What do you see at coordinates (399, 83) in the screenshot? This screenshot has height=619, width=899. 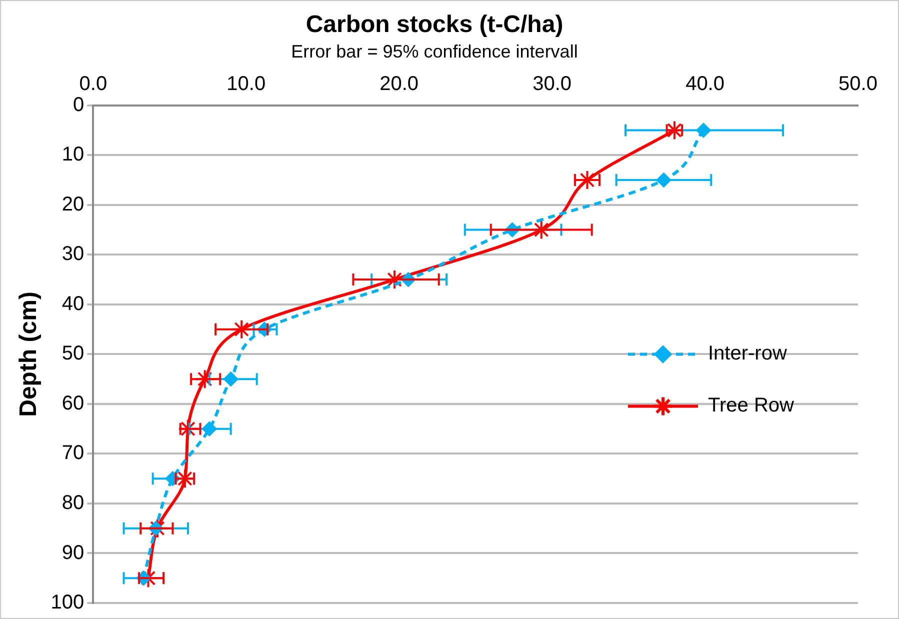 I see `x-tick-label: 20.0` at bounding box center [399, 83].